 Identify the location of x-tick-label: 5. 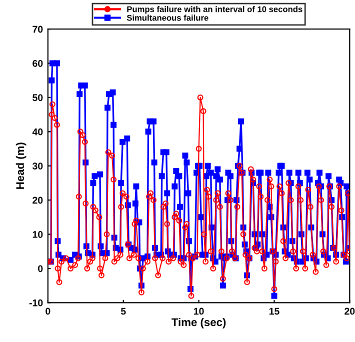
(123, 311).